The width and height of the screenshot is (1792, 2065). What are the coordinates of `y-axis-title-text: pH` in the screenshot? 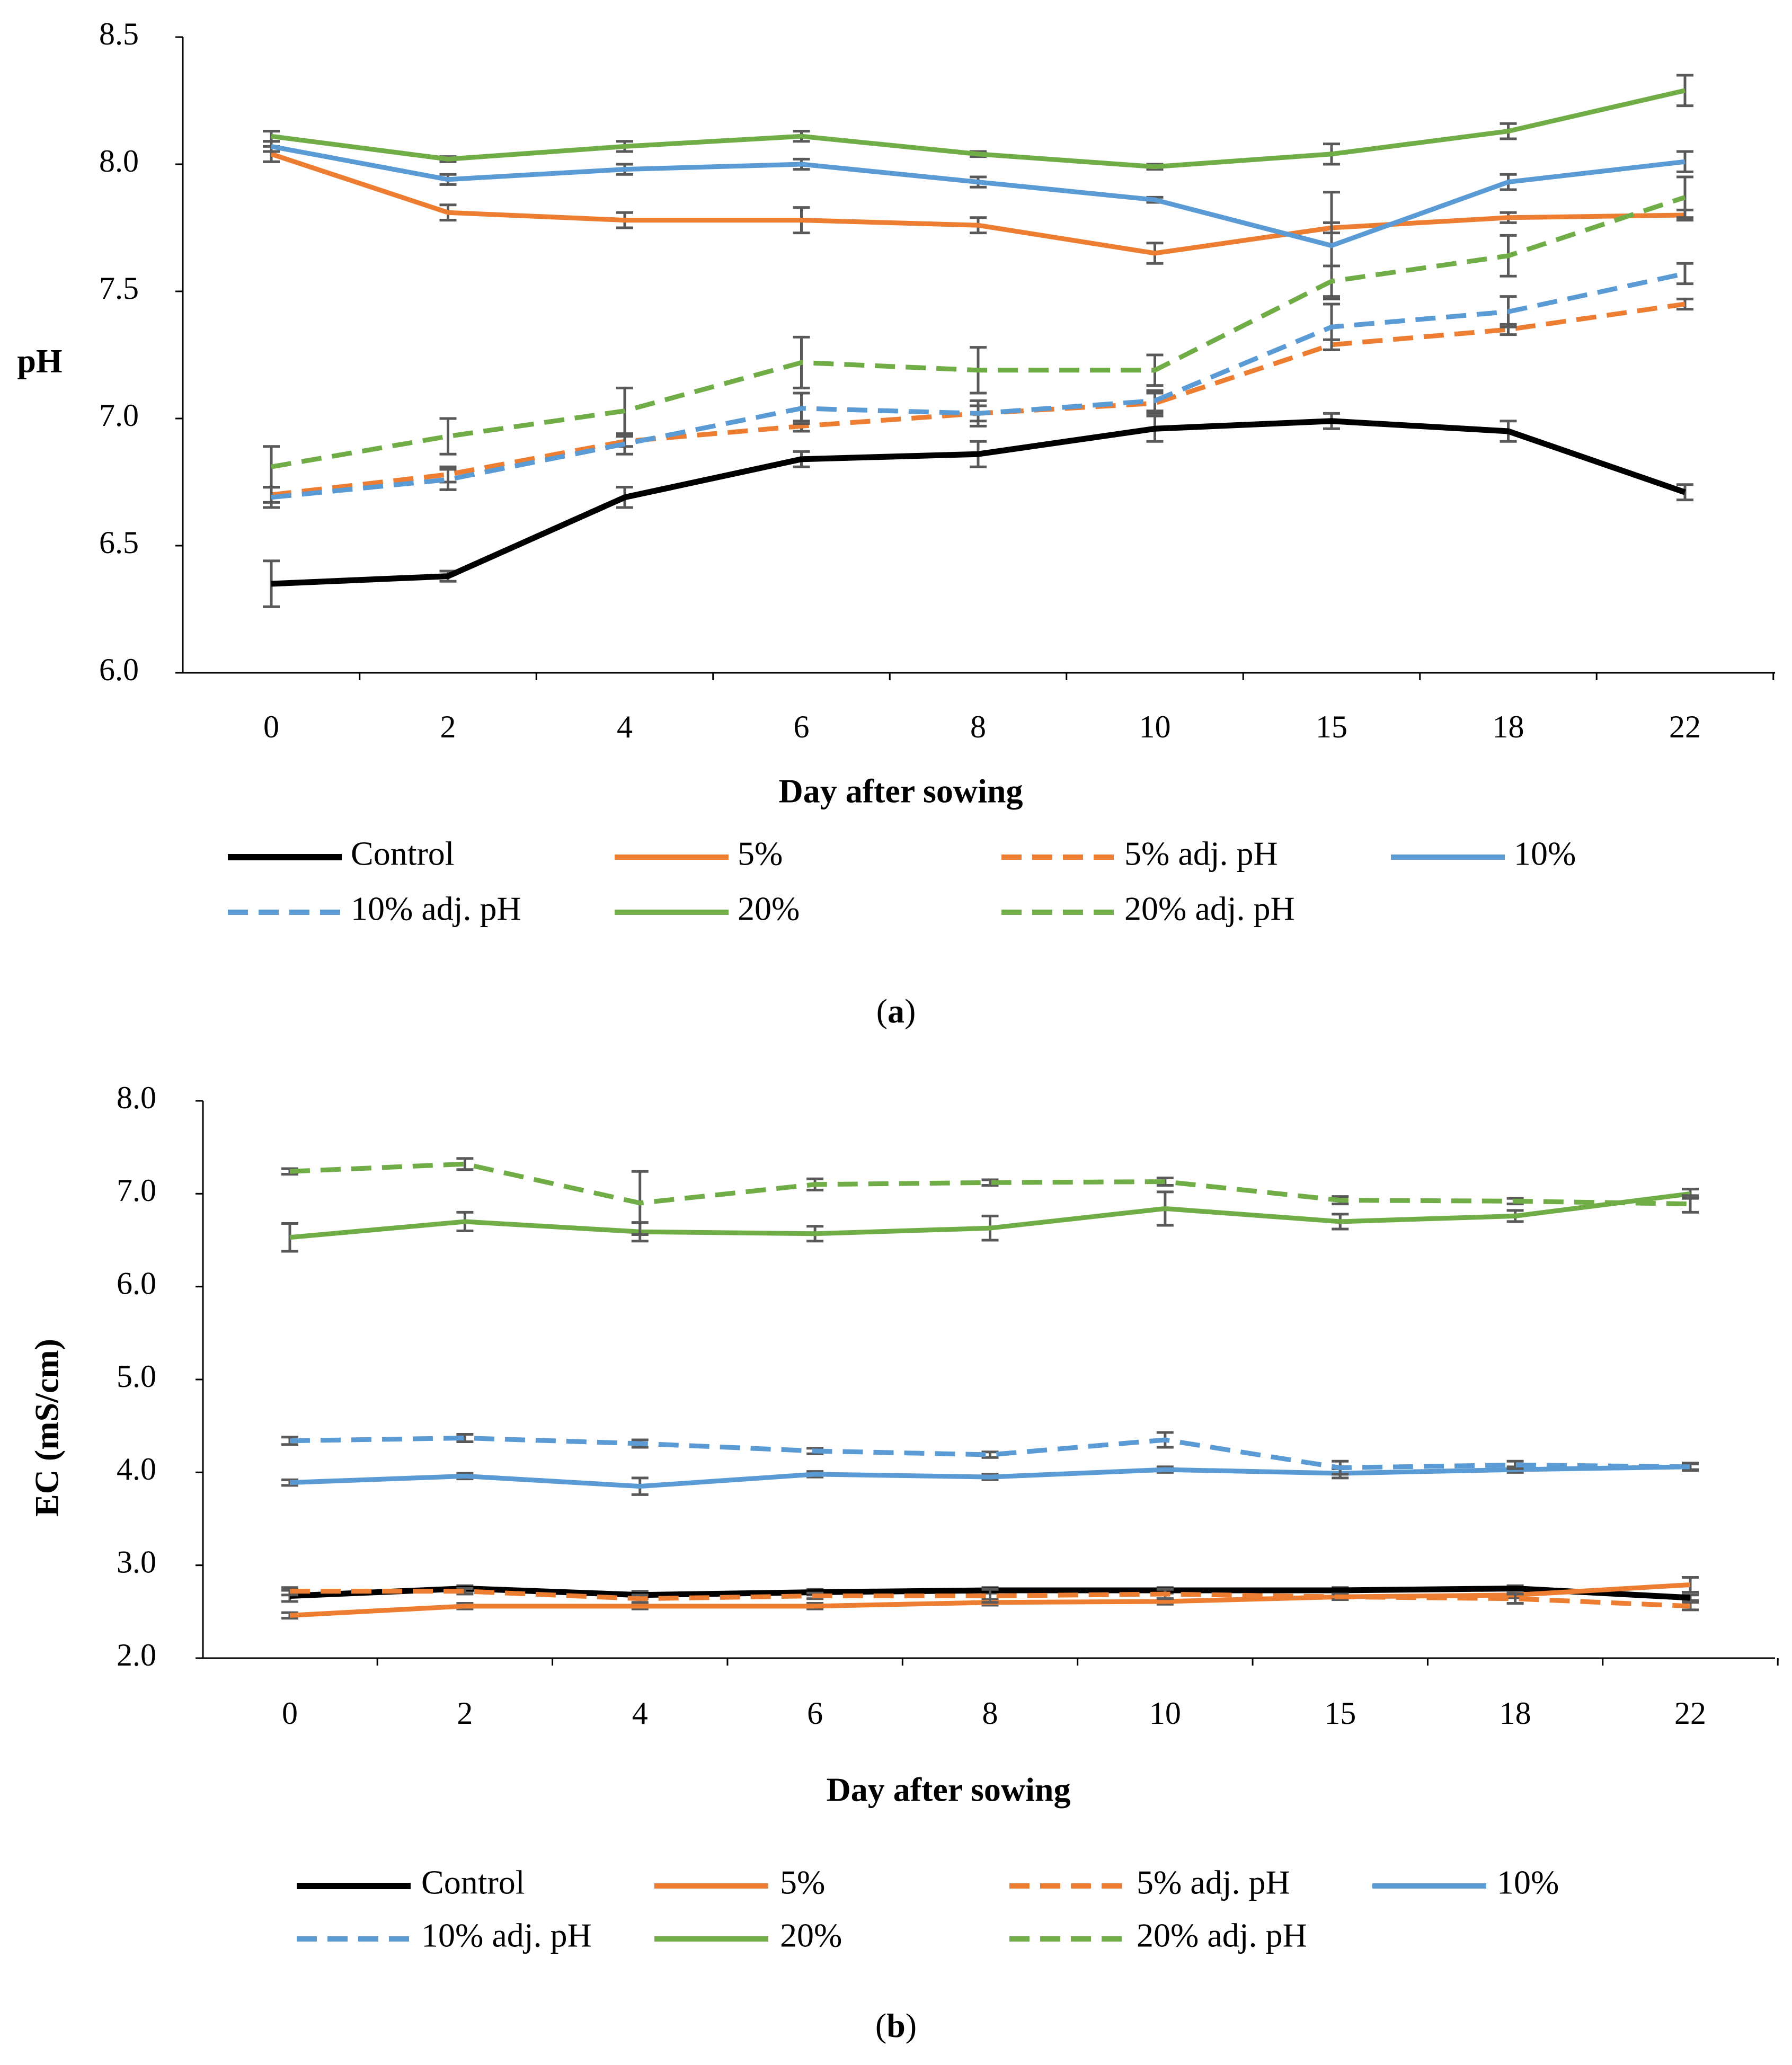 It's located at (40, 361).